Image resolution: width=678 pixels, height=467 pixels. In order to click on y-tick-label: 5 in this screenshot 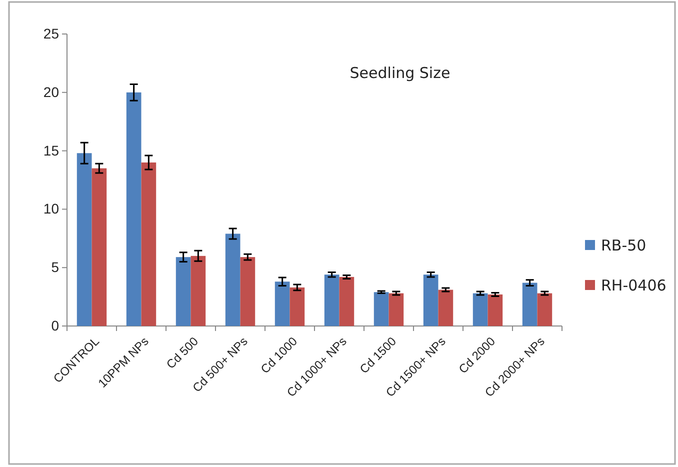, I will do `click(55, 267)`.